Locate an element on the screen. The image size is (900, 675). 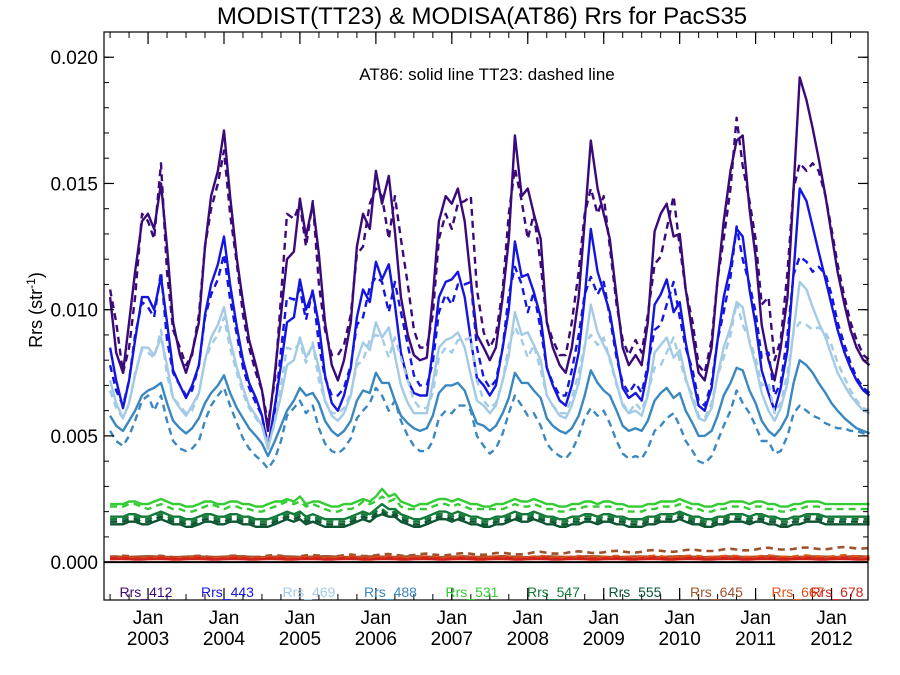
rrs_531-dashed-line is located at coordinates (490, 504).